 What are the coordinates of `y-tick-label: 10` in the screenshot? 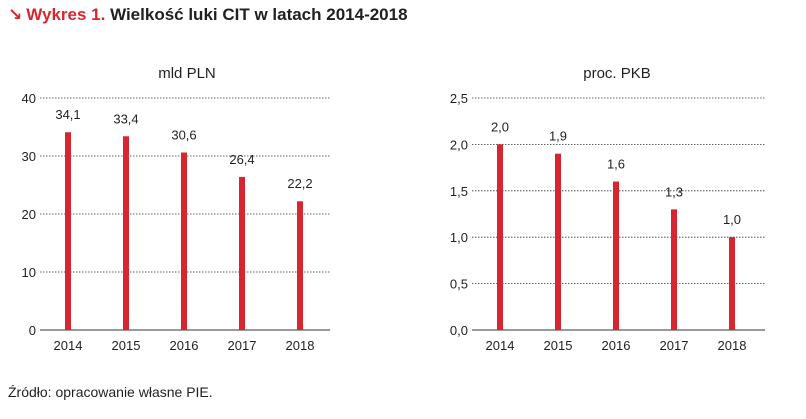 It's located at (29, 272).